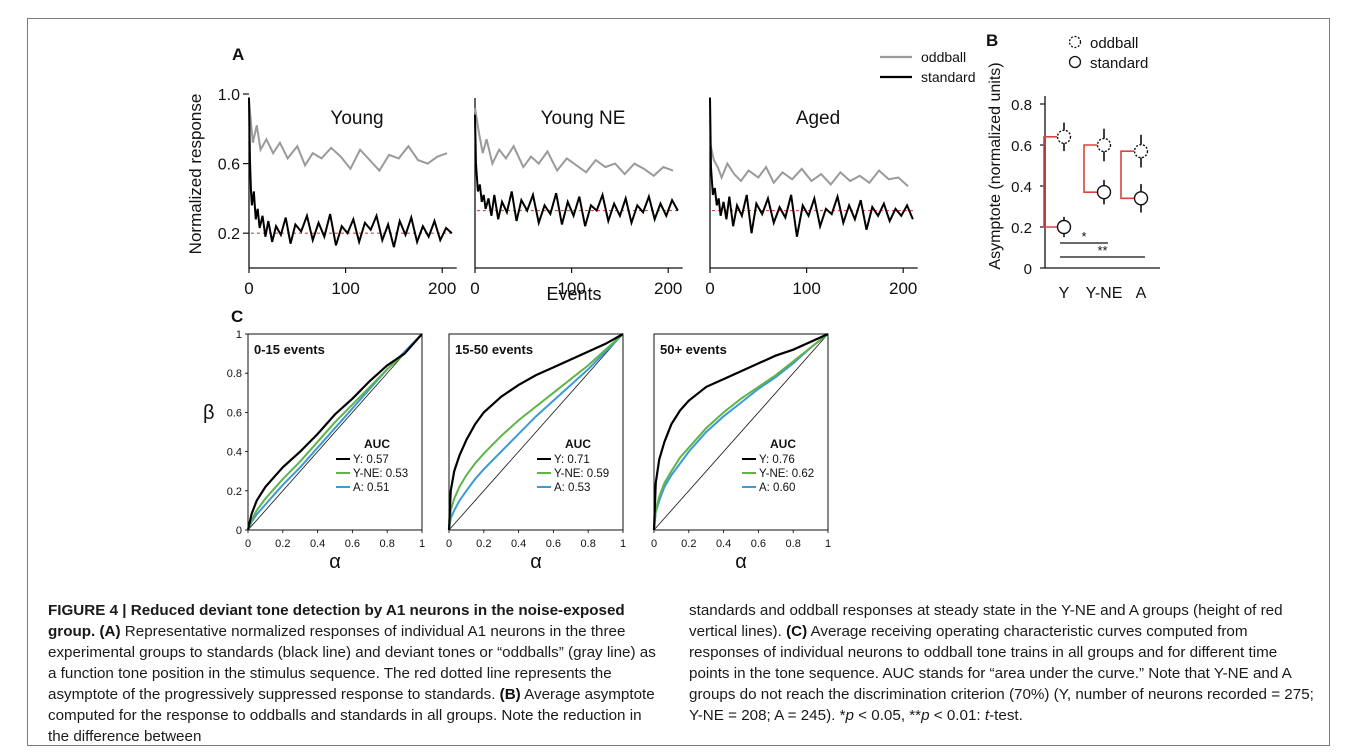 The width and height of the screenshot is (1354, 754). What do you see at coordinates (957, 715) in the screenshot?
I see `caption-c-text-3: < 0.01:` at bounding box center [957, 715].